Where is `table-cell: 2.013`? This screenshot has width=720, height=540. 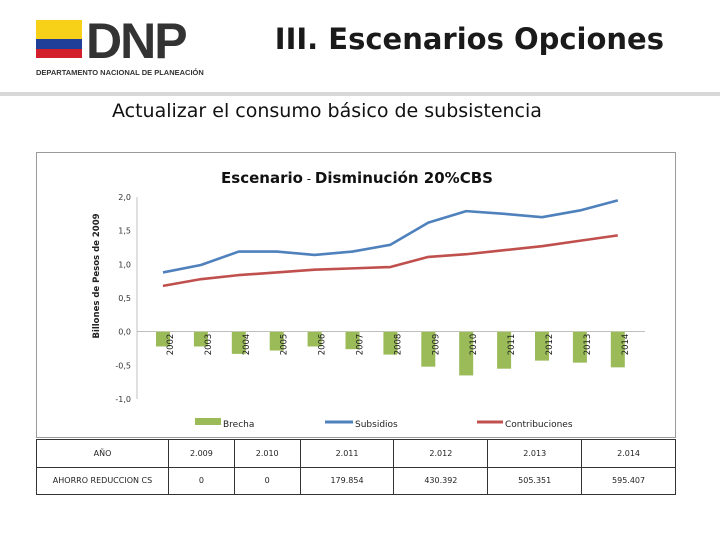
table-cell: 2.013 is located at coordinates (535, 453).